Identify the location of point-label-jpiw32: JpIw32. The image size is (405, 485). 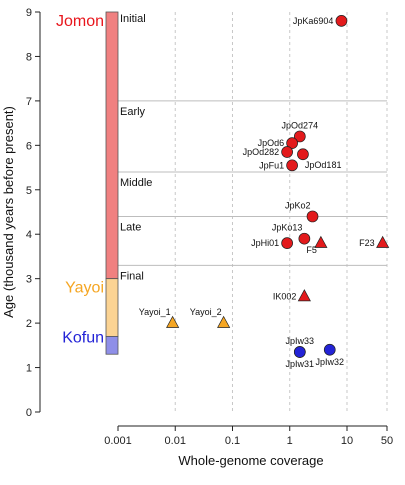
(329, 362).